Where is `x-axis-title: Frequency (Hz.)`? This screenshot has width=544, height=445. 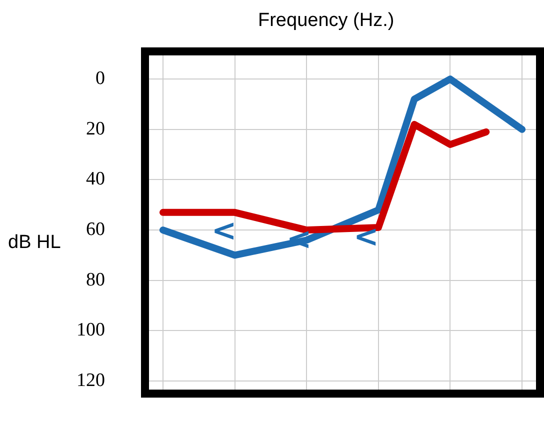
x-axis-title: Frequency (Hz.) is located at coordinates (326, 21).